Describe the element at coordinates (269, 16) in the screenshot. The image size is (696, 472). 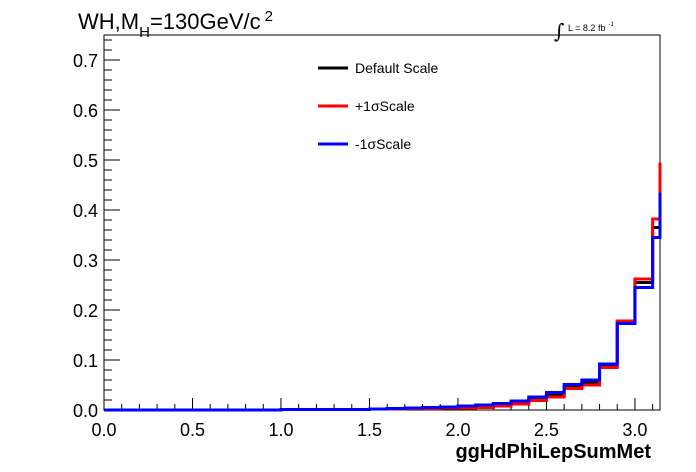
I see `title-superscript: 2` at that location.